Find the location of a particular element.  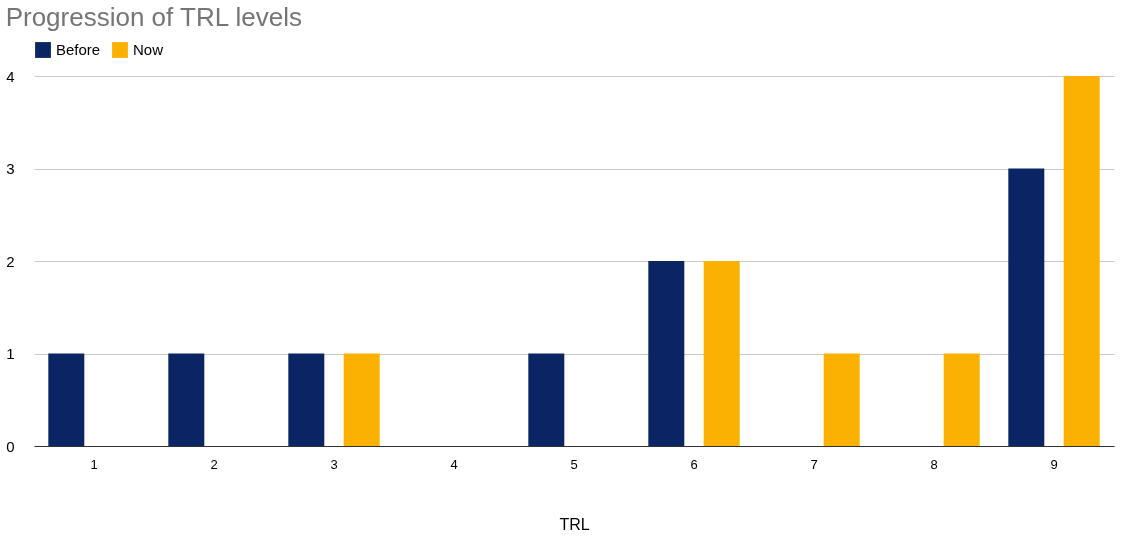

legend-label: Now is located at coordinates (148, 49).